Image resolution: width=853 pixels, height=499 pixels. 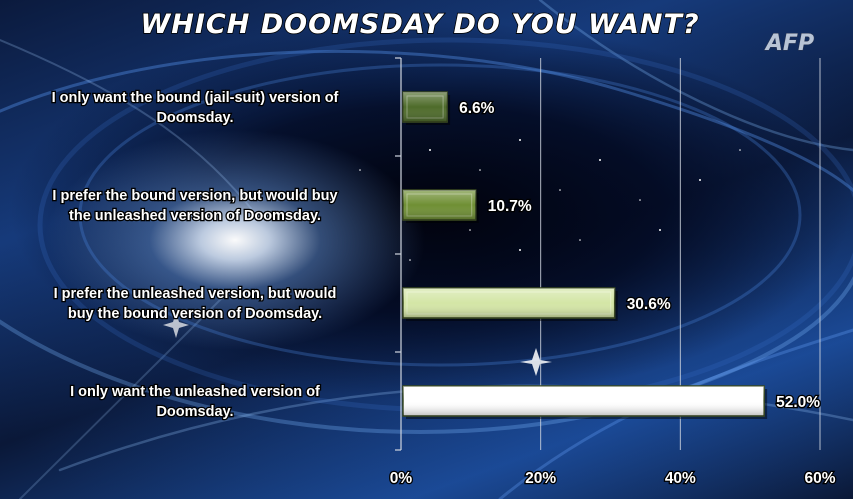 I want to click on x-tick-label-0: 0%, so click(x=401, y=478).